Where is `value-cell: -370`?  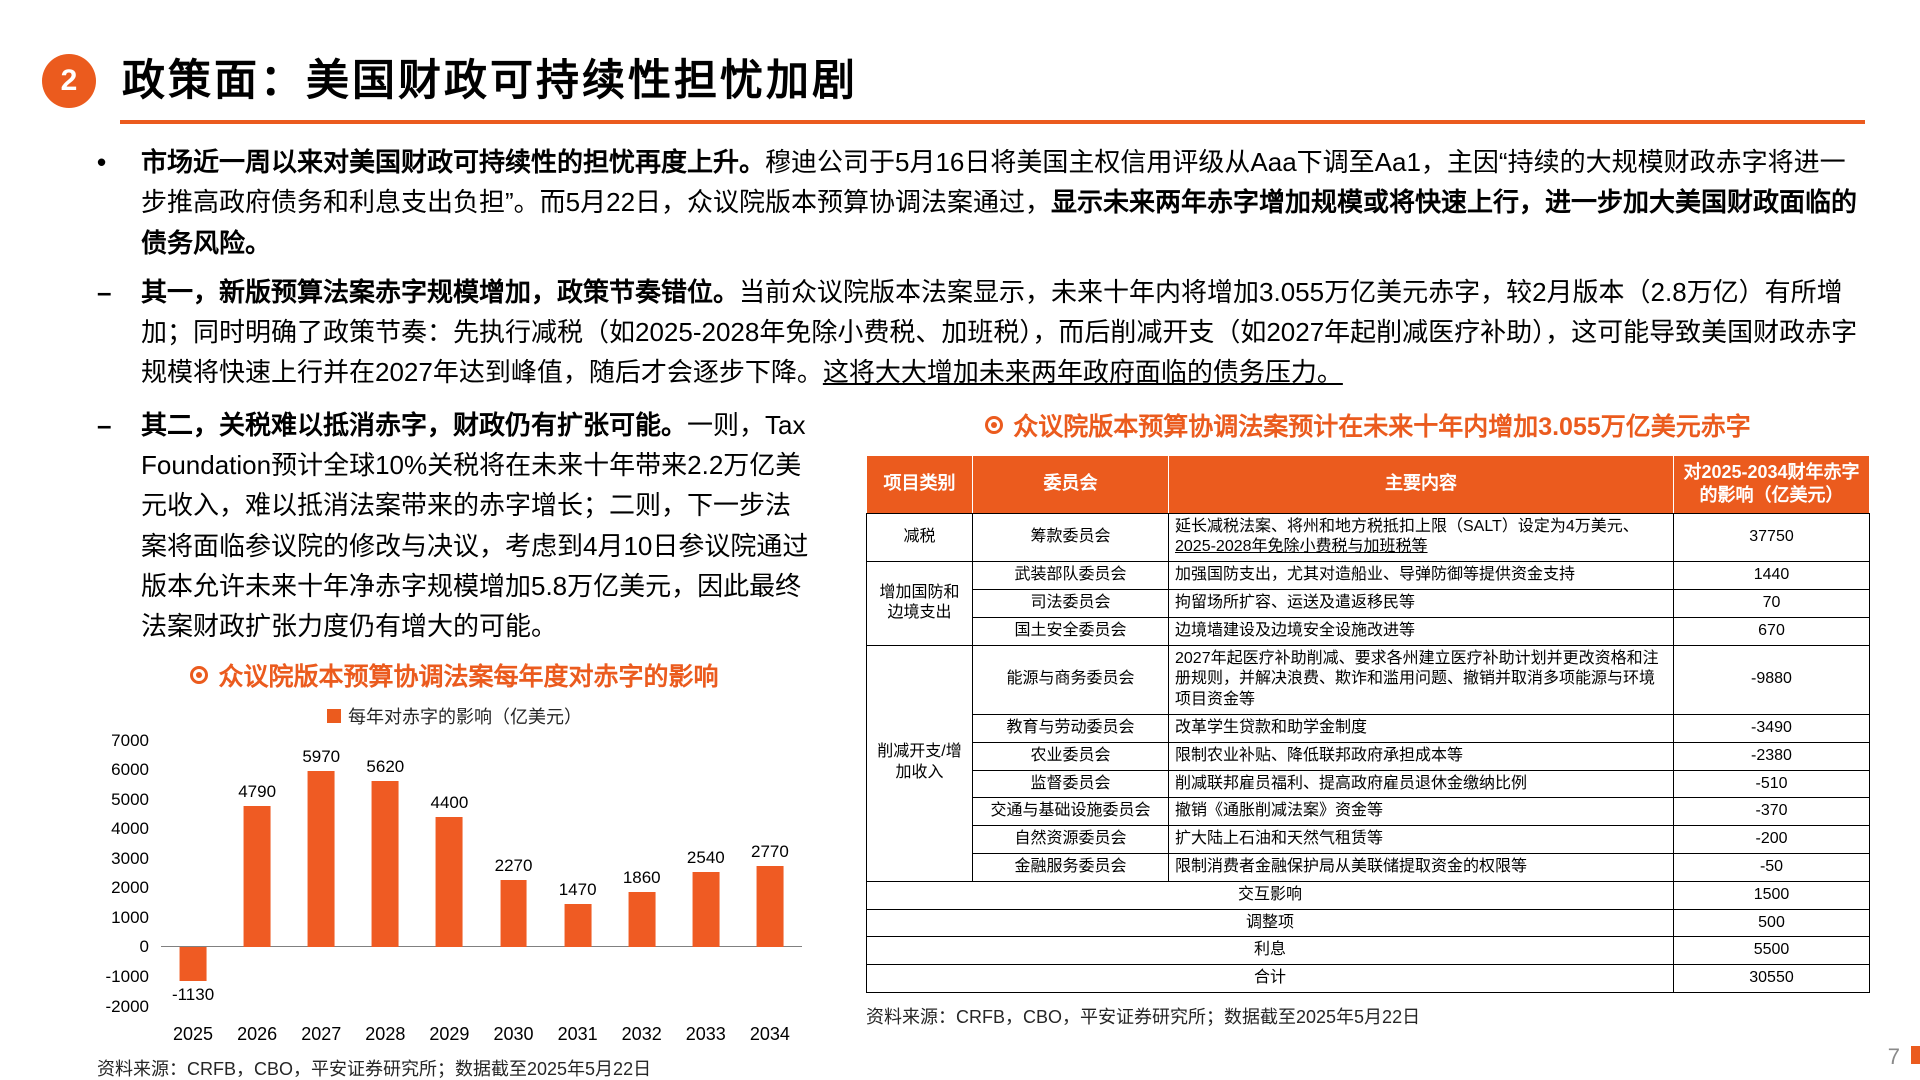 value-cell: -370 is located at coordinates (1771, 812).